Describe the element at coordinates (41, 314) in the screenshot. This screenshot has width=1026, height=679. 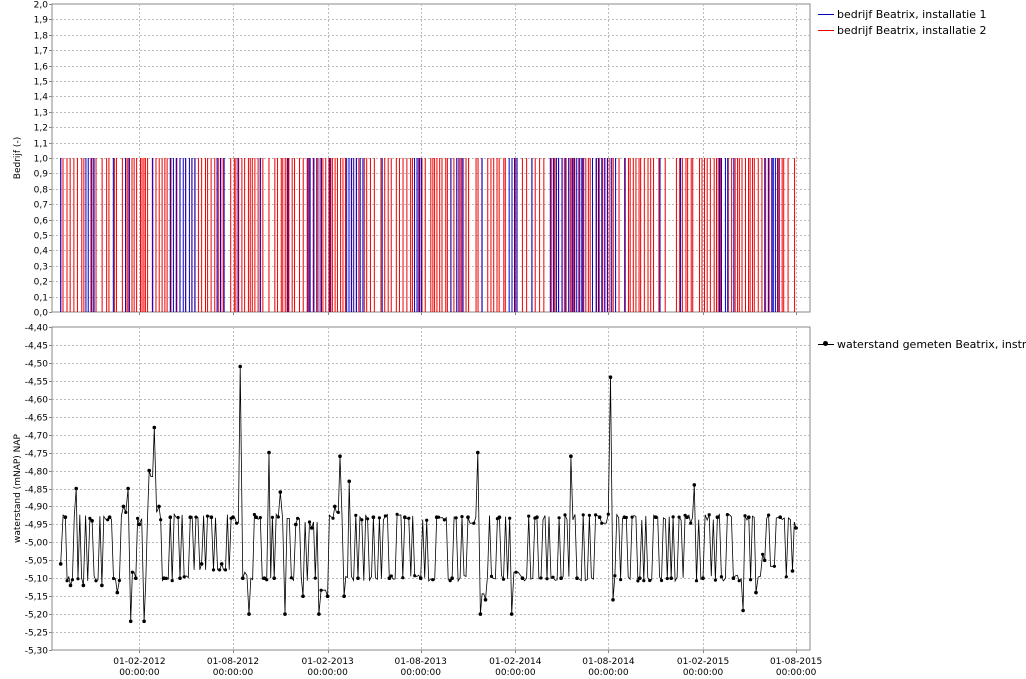
I see `y-tick-label: 0,0` at that location.